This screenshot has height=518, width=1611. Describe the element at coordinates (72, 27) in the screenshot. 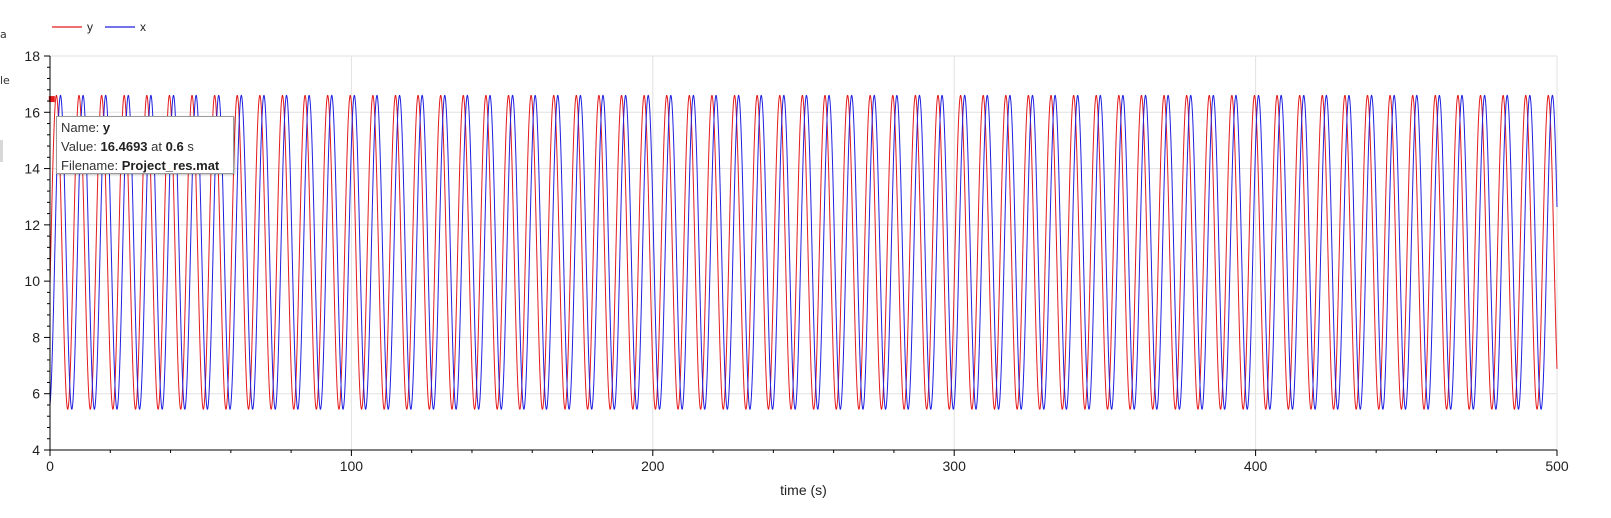

I see `legend-item-y: y` at that location.